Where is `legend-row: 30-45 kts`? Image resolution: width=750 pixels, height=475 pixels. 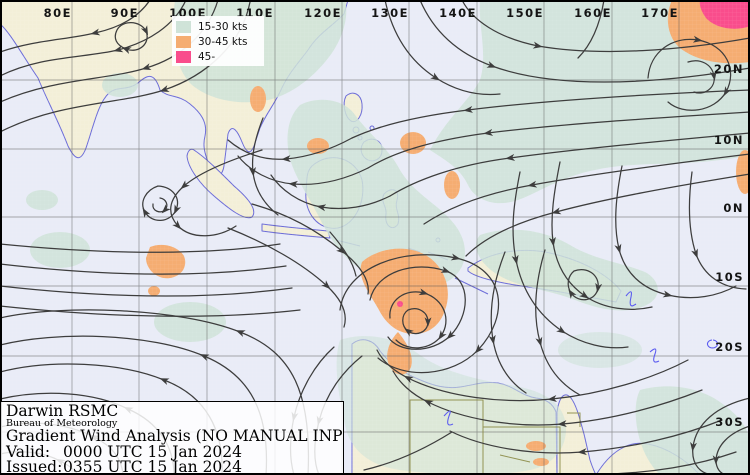
legend-row: 30-45 kts is located at coordinates (218, 41).